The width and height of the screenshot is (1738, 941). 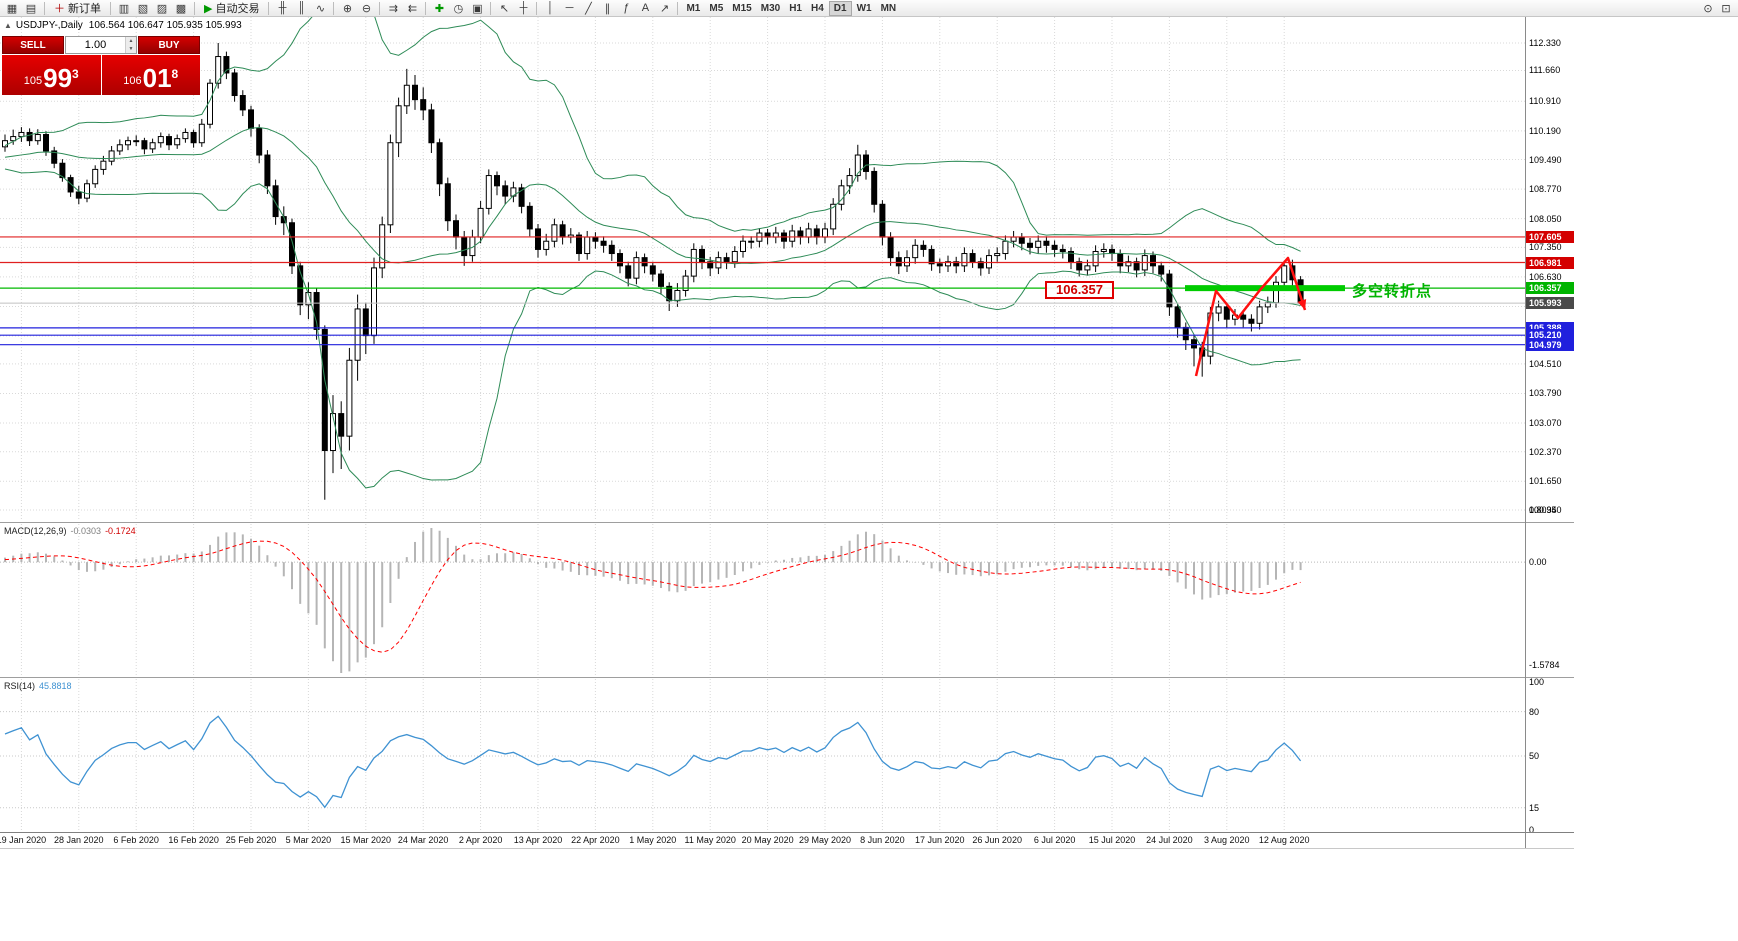 I want to click on new-order-button: ＋新订单, so click(x=77, y=8).